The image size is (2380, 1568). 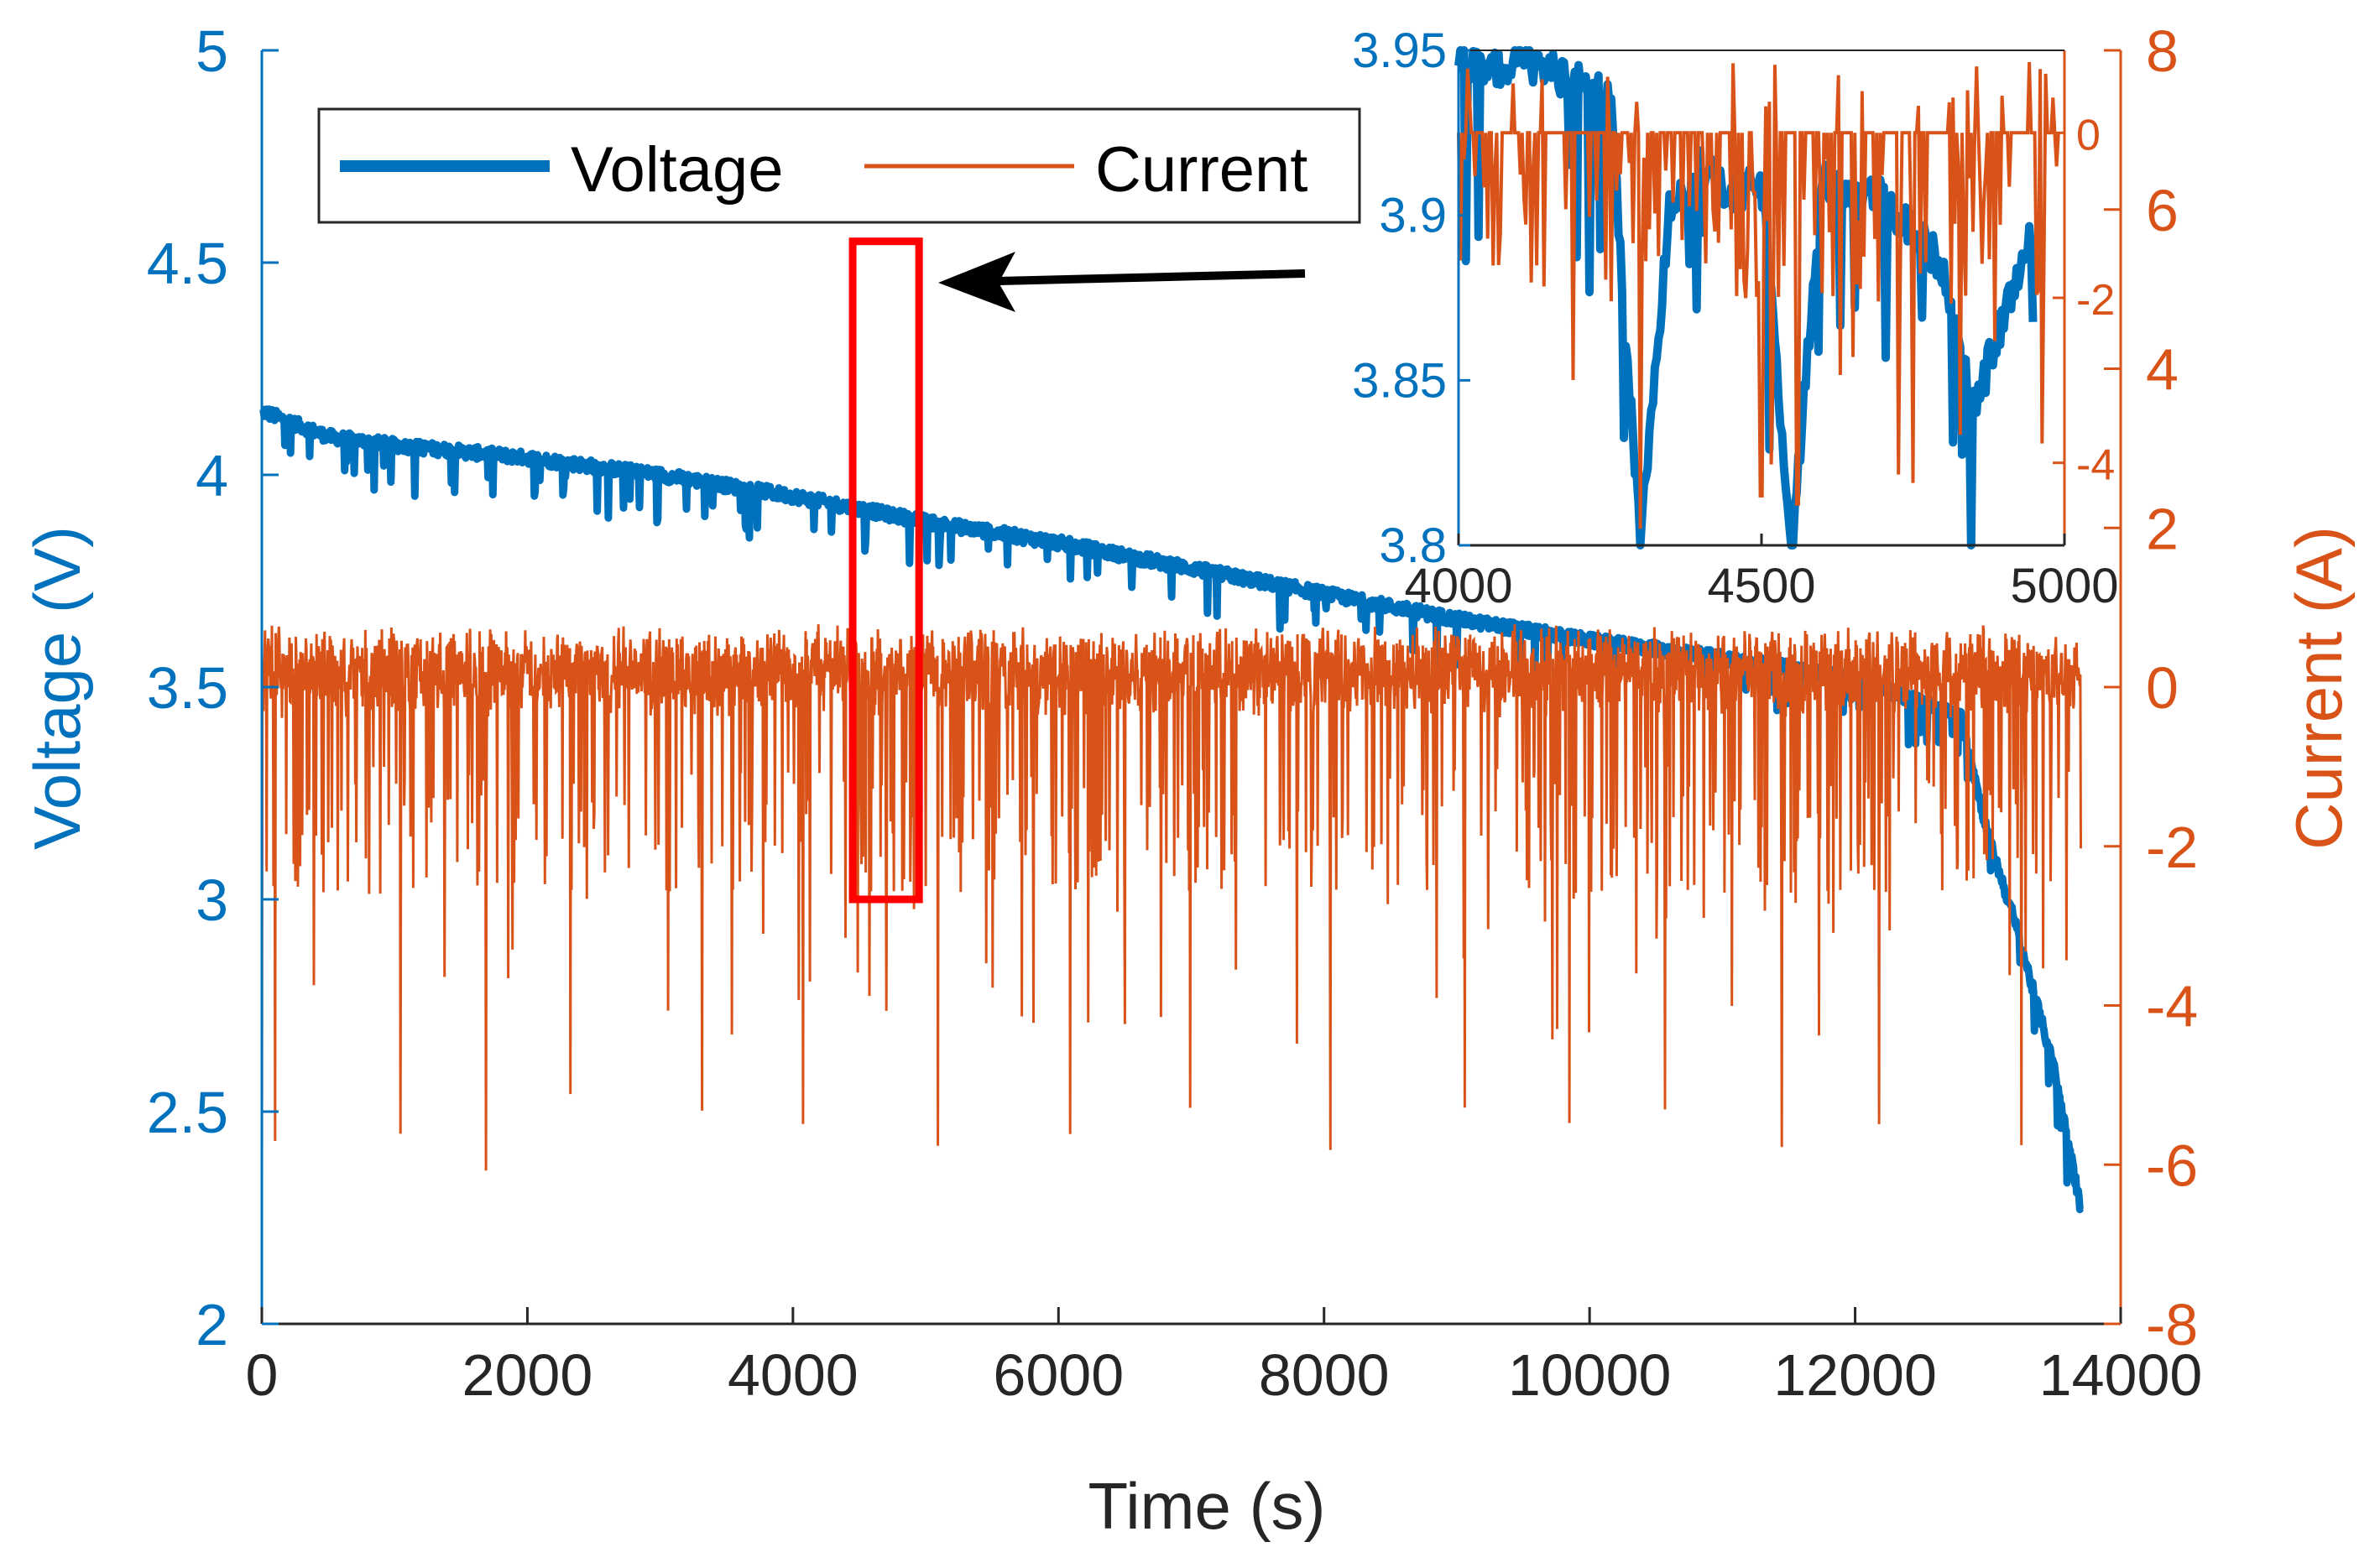 What do you see at coordinates (2172, 1325) in the screenshot?
I see `y-right-tick-label: -8` at bounding box center [2172, 1325].